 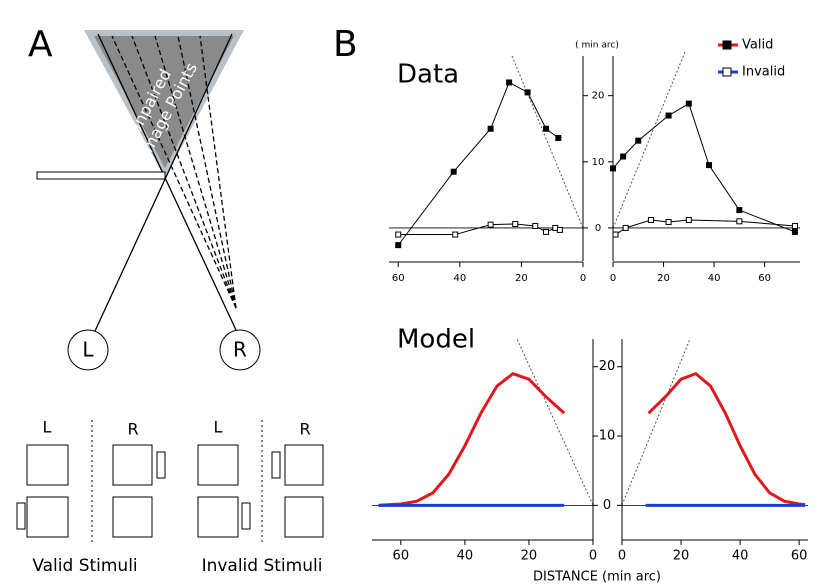 What do you see at coordinates (597, 46) in the screenshot?
I see `y-axis-label: ( min arc)` at bounding box center [597, 46].